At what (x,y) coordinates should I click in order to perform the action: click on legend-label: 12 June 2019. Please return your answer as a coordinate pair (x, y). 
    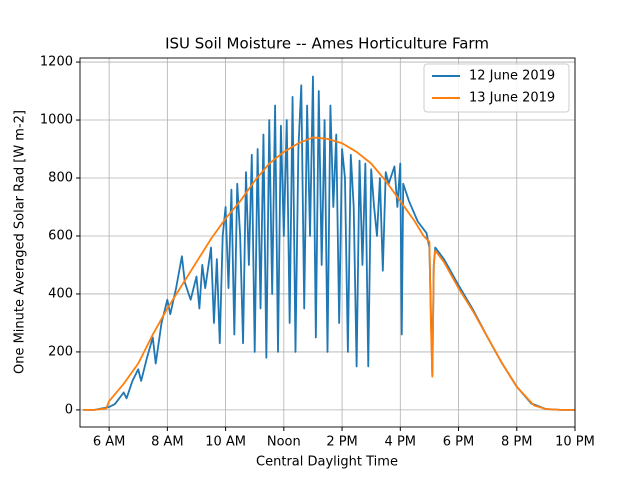
    Looking at the image, I should click on (512, 76).